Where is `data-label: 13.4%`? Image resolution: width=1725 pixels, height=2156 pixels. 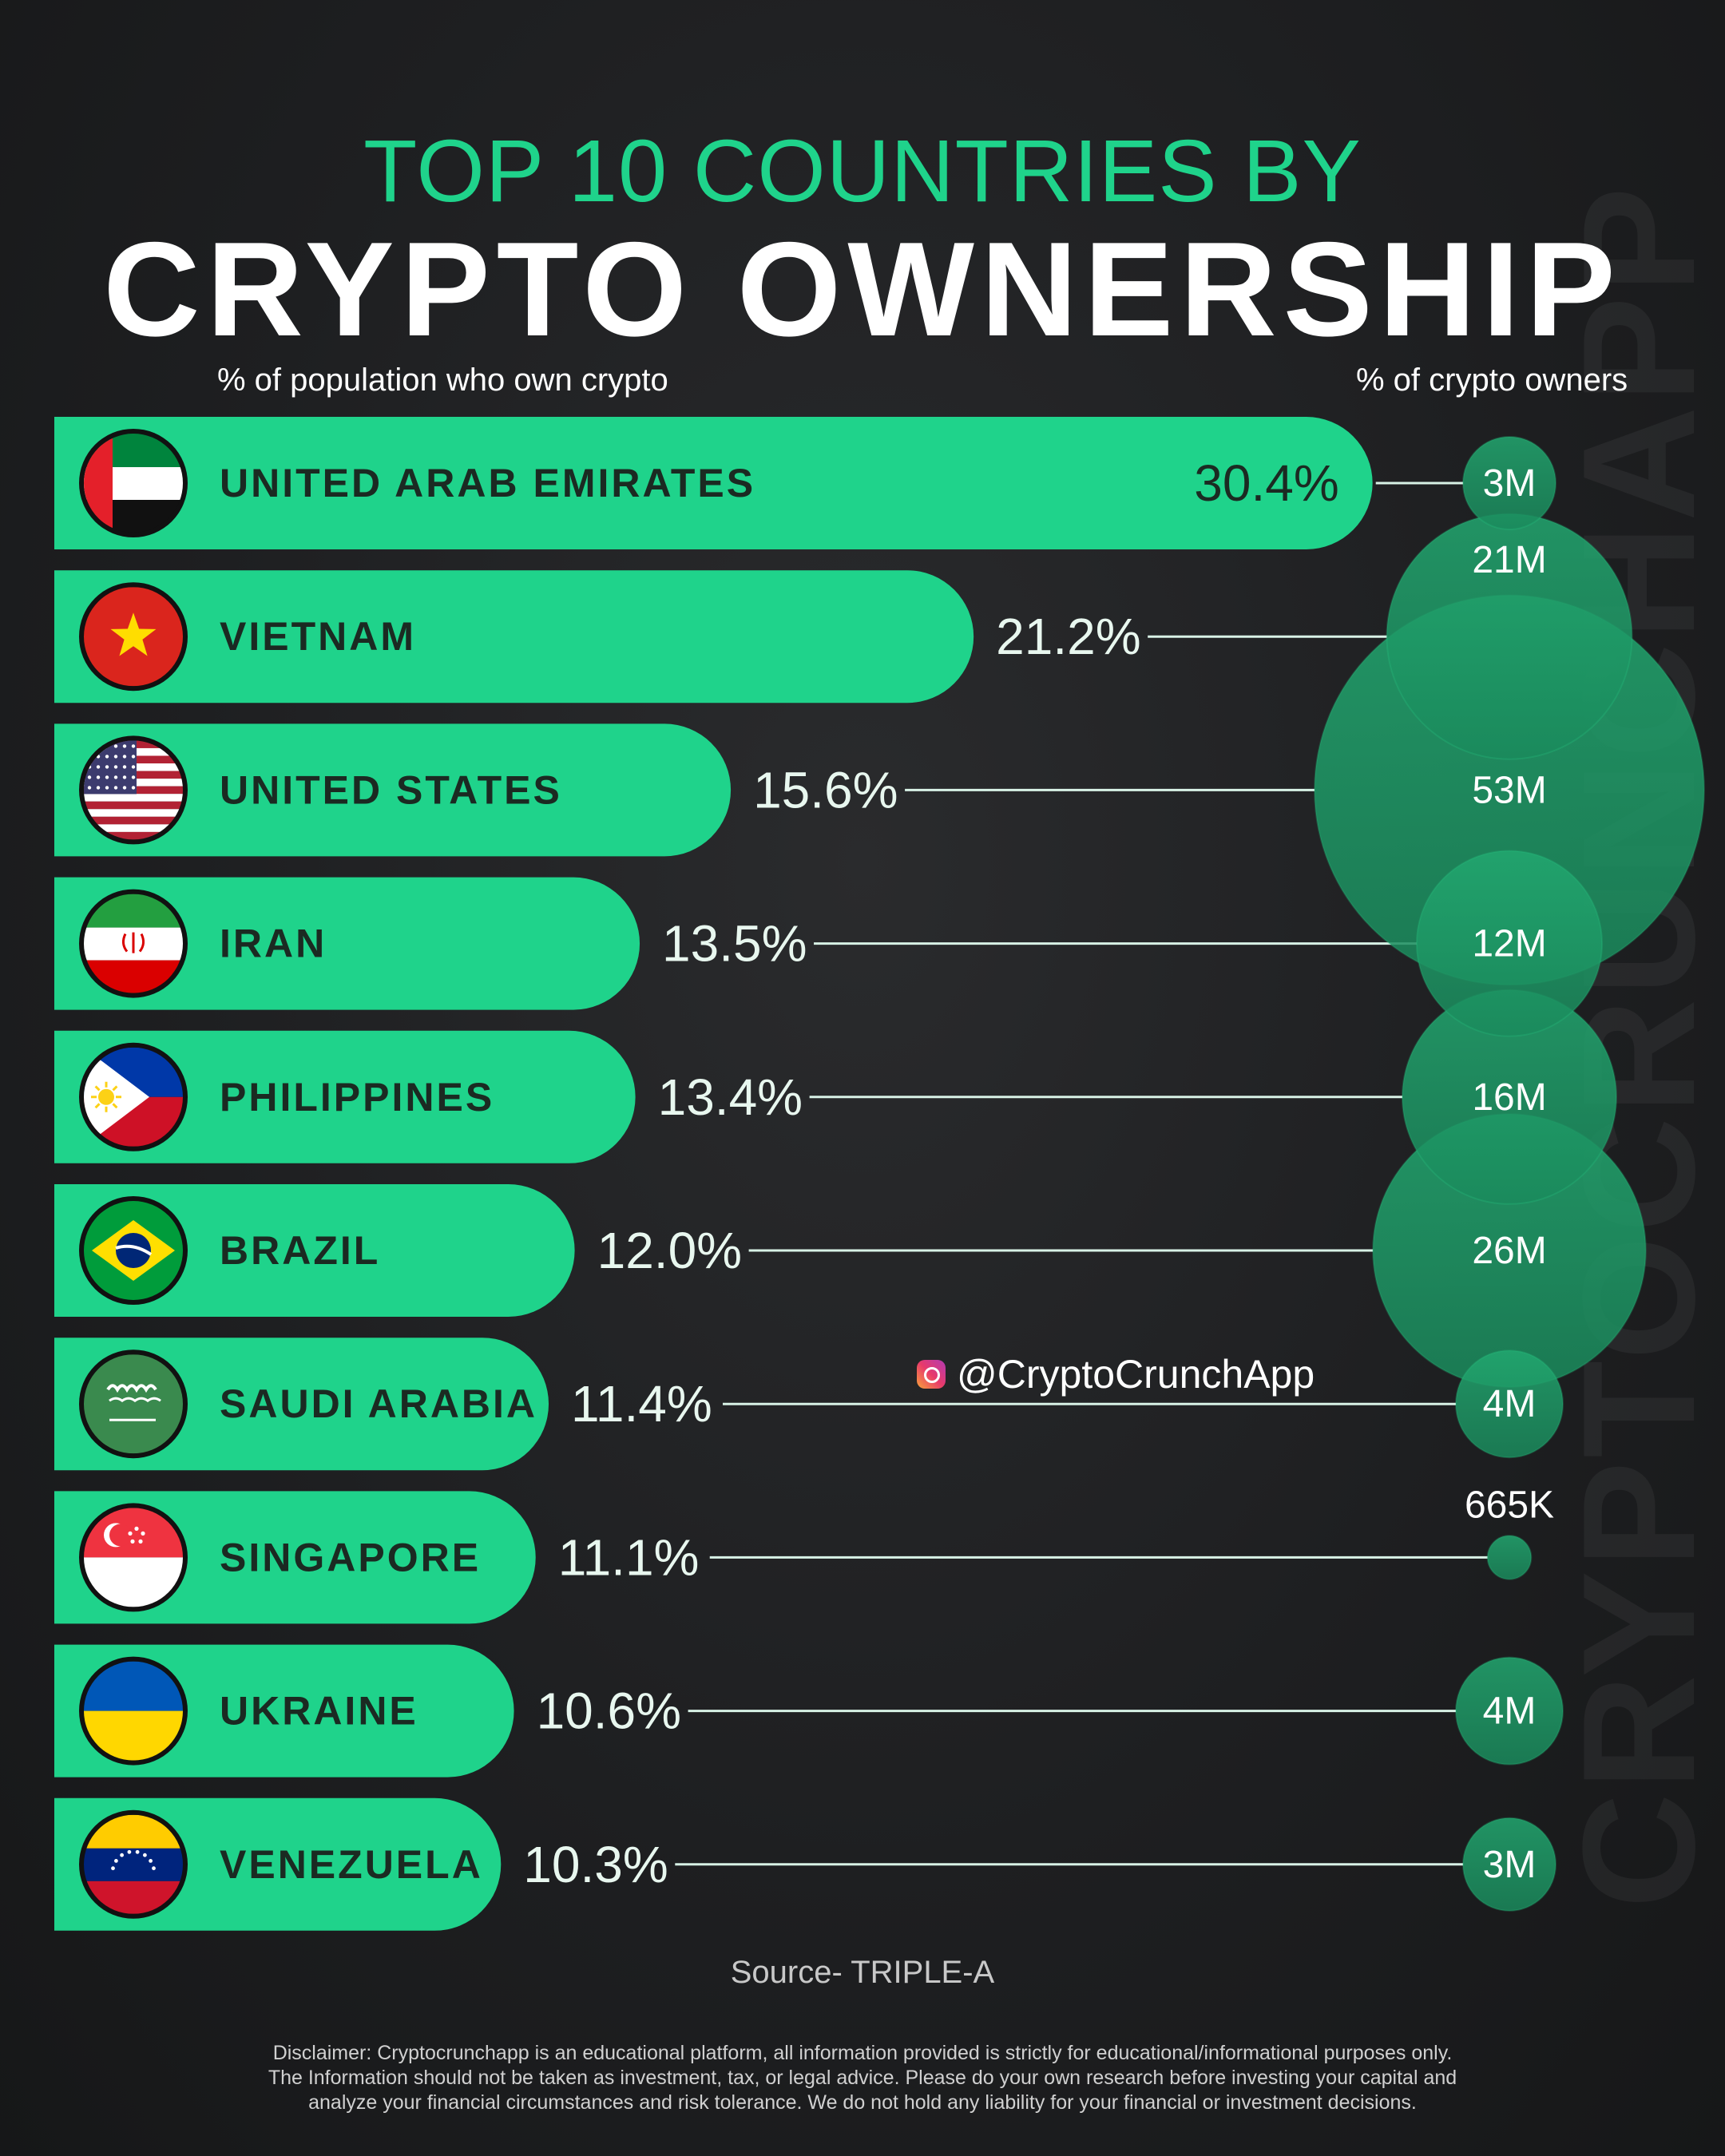
data-label: 13.4% is located at coordinates (731, 1097).